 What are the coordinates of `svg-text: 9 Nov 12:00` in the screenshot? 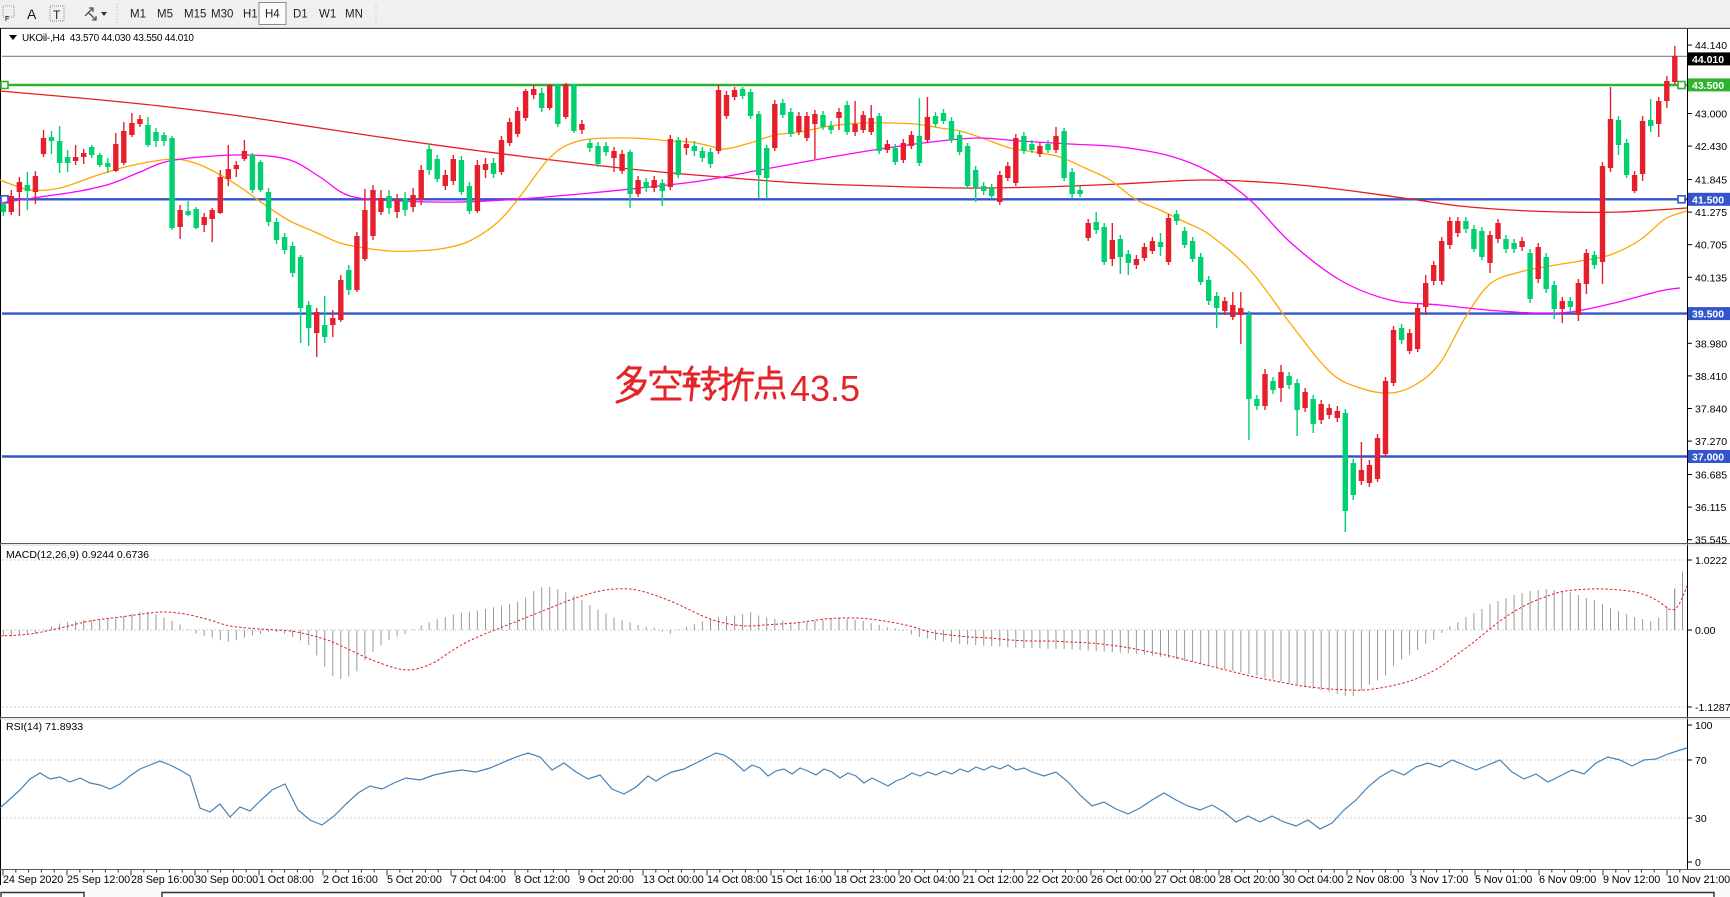 It's located at (1631, 880).